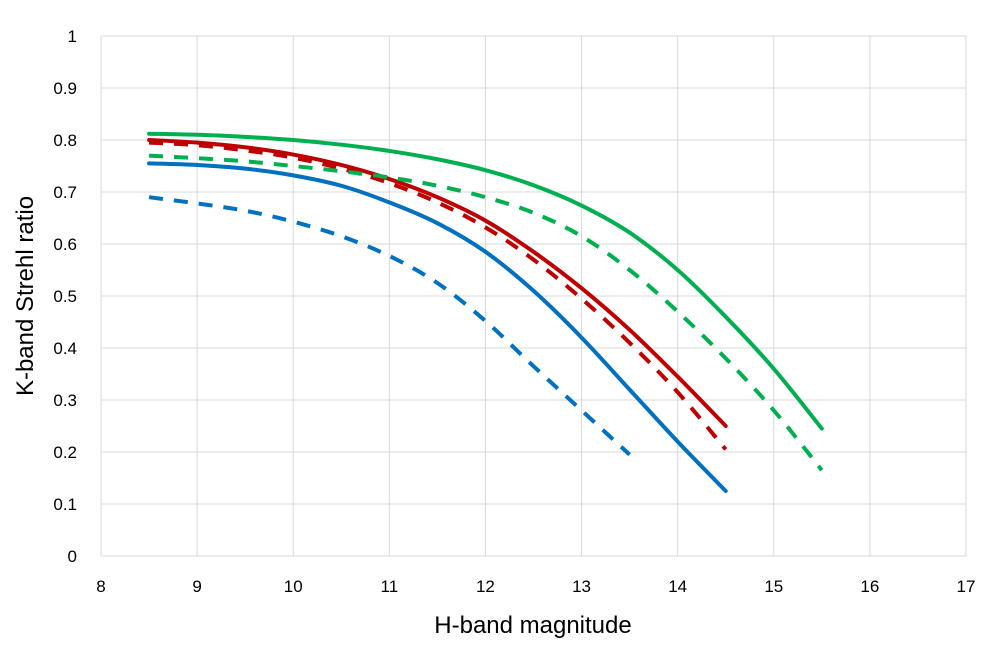  What do you see at coordinates (773, 586) in the screenshot?
I see `x-tick-label: 15` at bounding box center [773, 586].